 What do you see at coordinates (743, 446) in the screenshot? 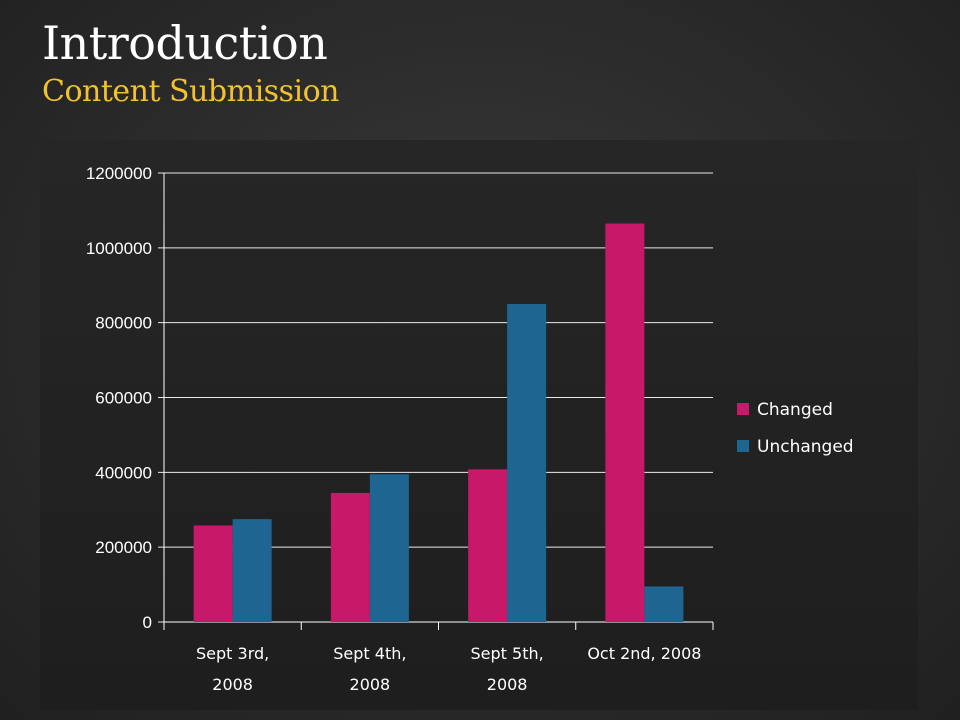
I see `legend-swatch-unchanged` at bounding box center [743, 446].